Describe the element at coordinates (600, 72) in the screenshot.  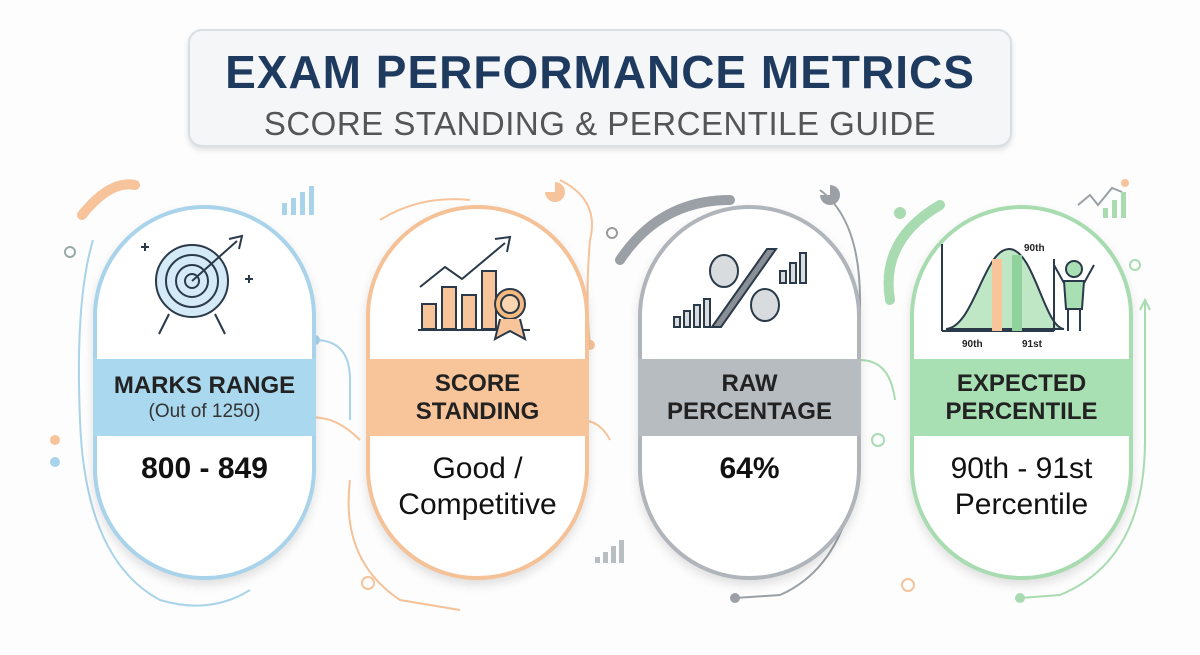
I see `page-title: EXAM PERFORMANCE METRICS` at that location.